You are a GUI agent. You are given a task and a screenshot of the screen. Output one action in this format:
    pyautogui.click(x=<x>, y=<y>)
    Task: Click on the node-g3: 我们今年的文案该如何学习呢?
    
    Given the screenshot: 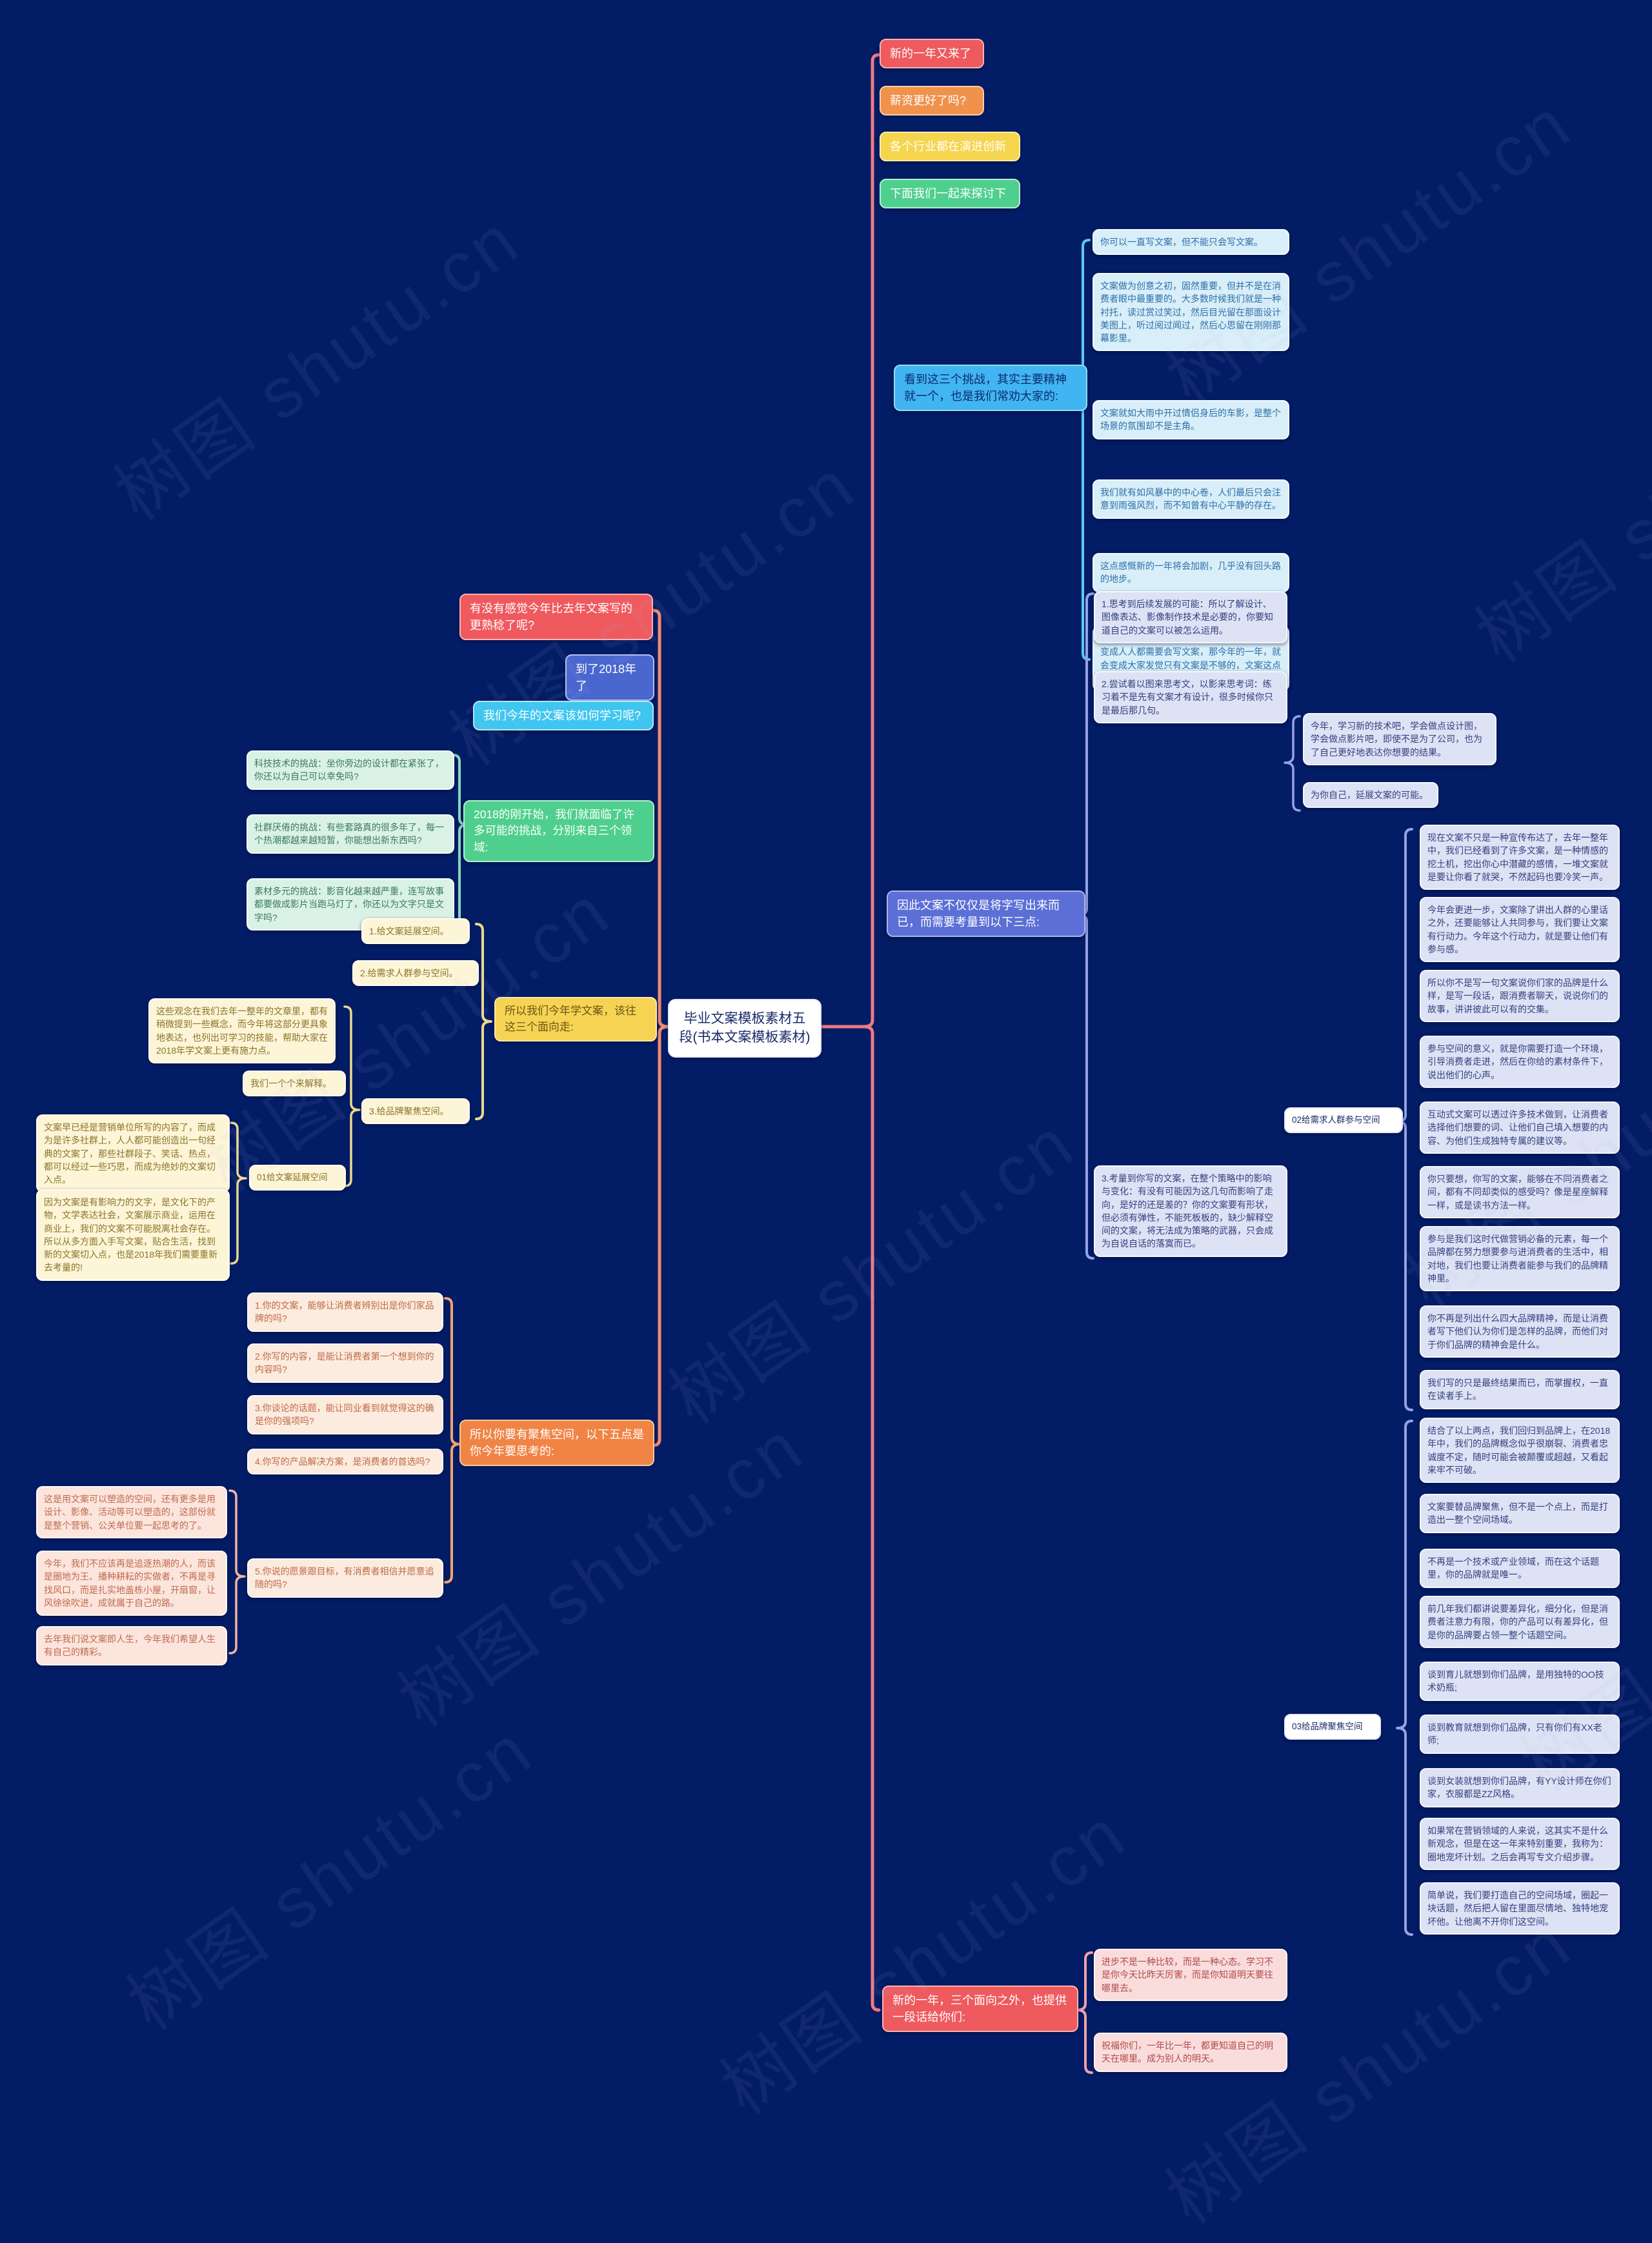 What is the action you would take?
    pyautogui.click(x=563, y=716)
    